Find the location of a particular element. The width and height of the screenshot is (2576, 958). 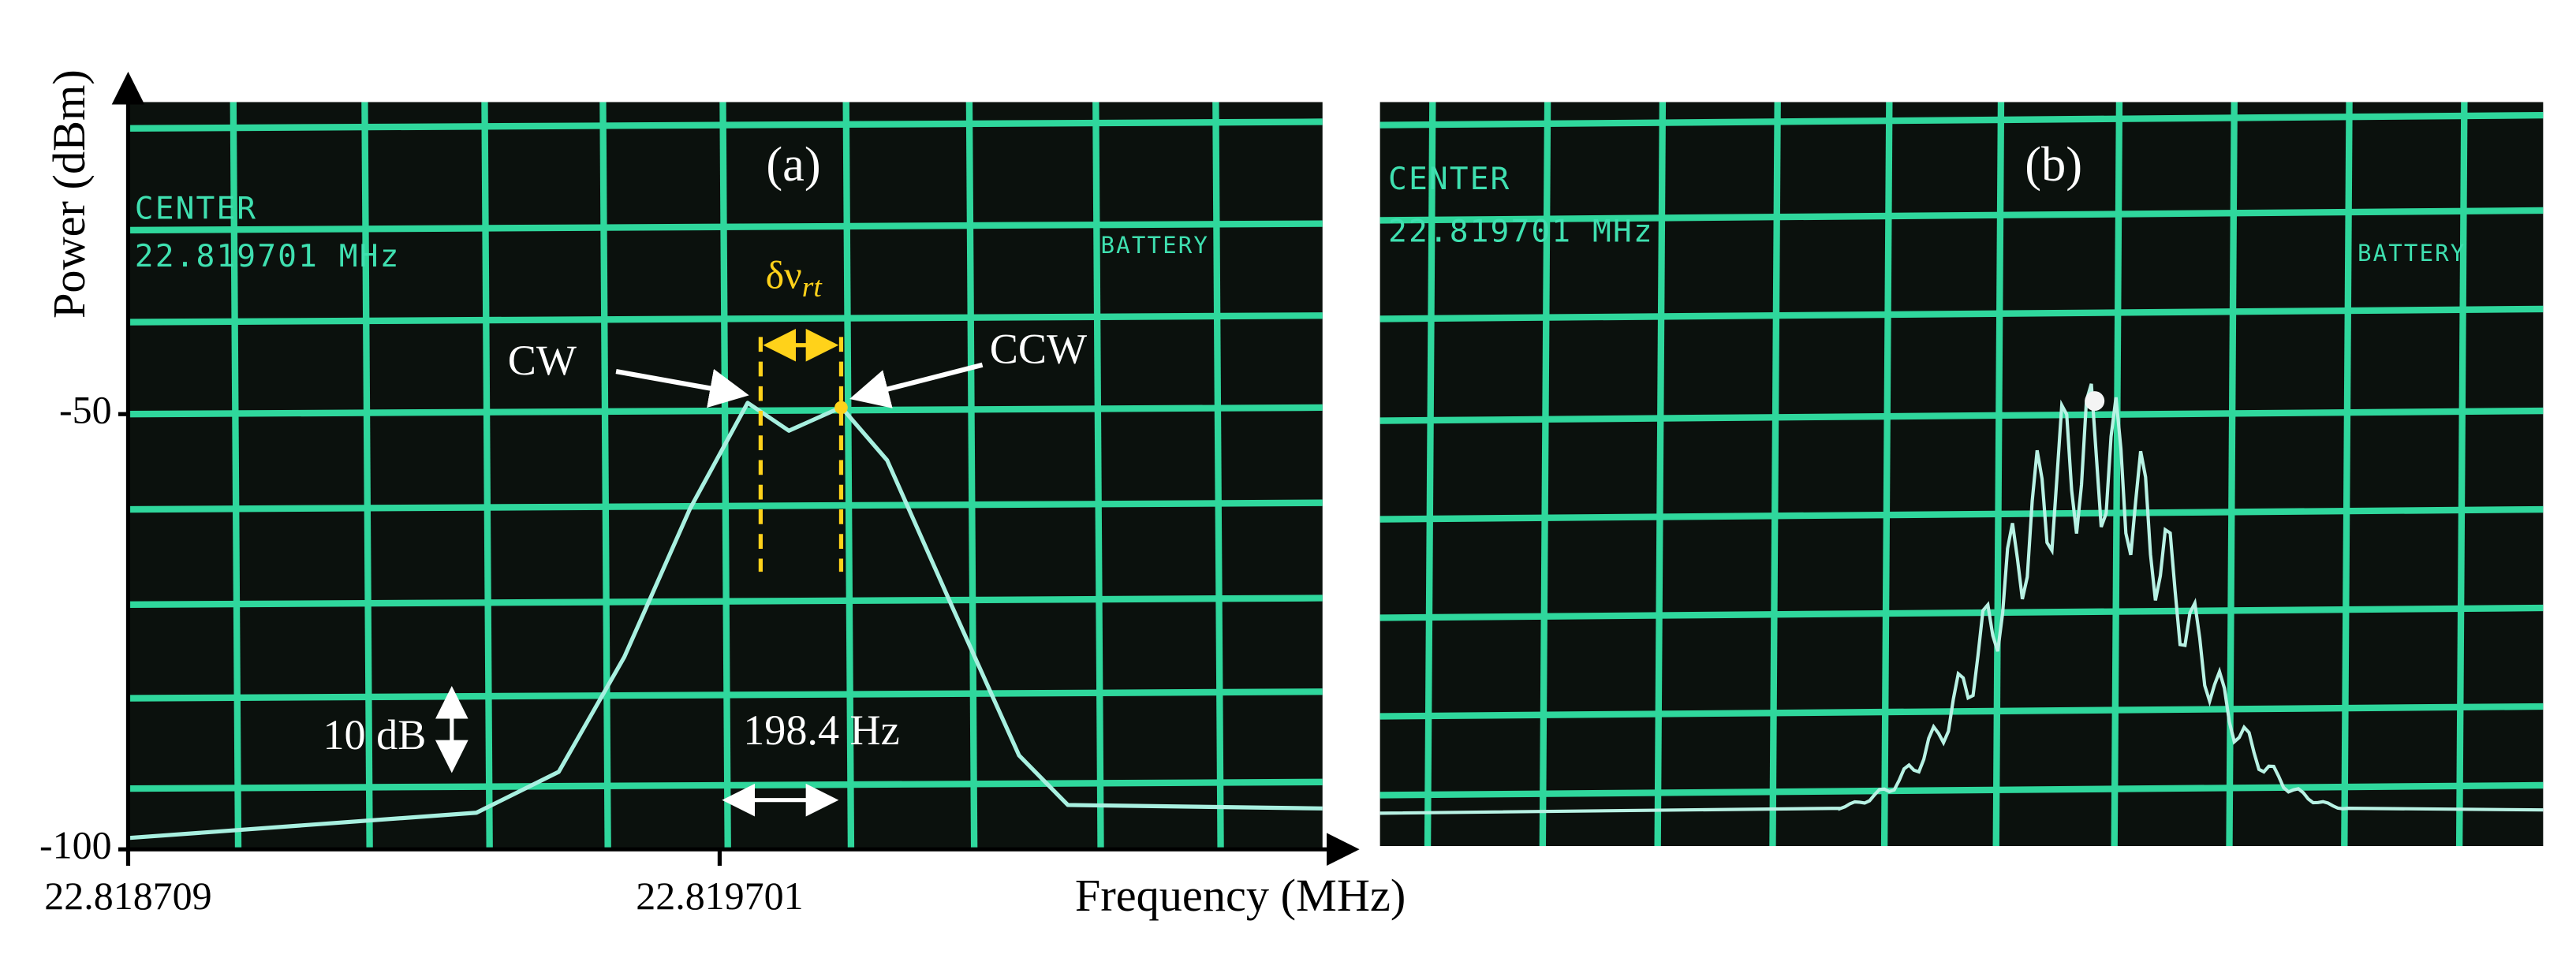

annotation: 198.4 Hz is located at coordinates (821, 730).